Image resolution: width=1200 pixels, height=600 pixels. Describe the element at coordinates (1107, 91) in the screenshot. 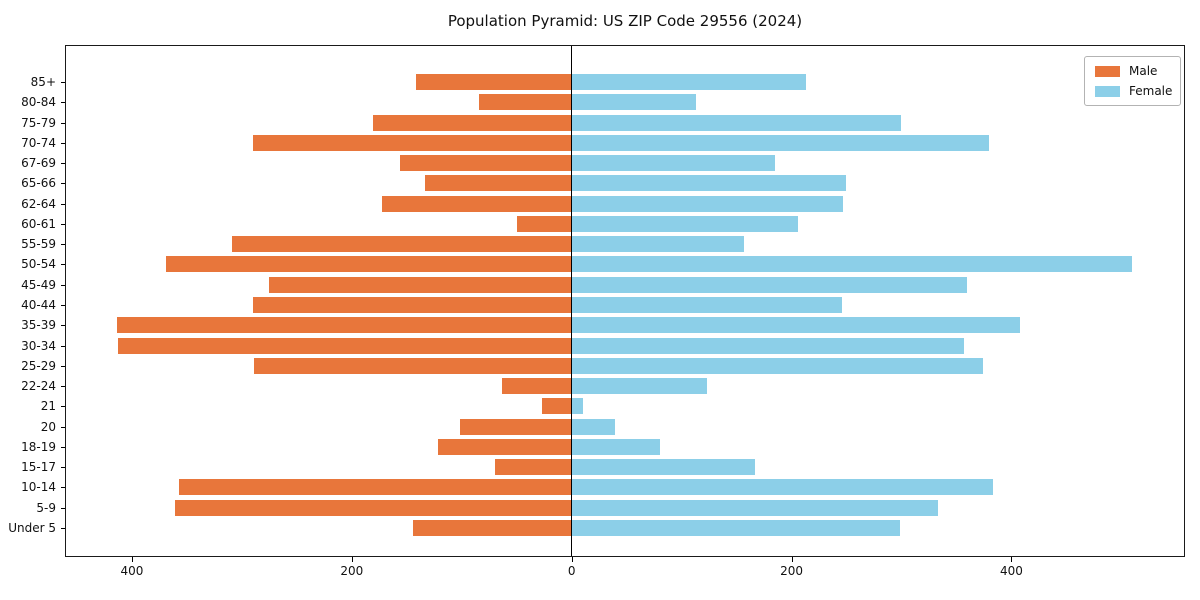

I see `female-swatch-icon` at that location.